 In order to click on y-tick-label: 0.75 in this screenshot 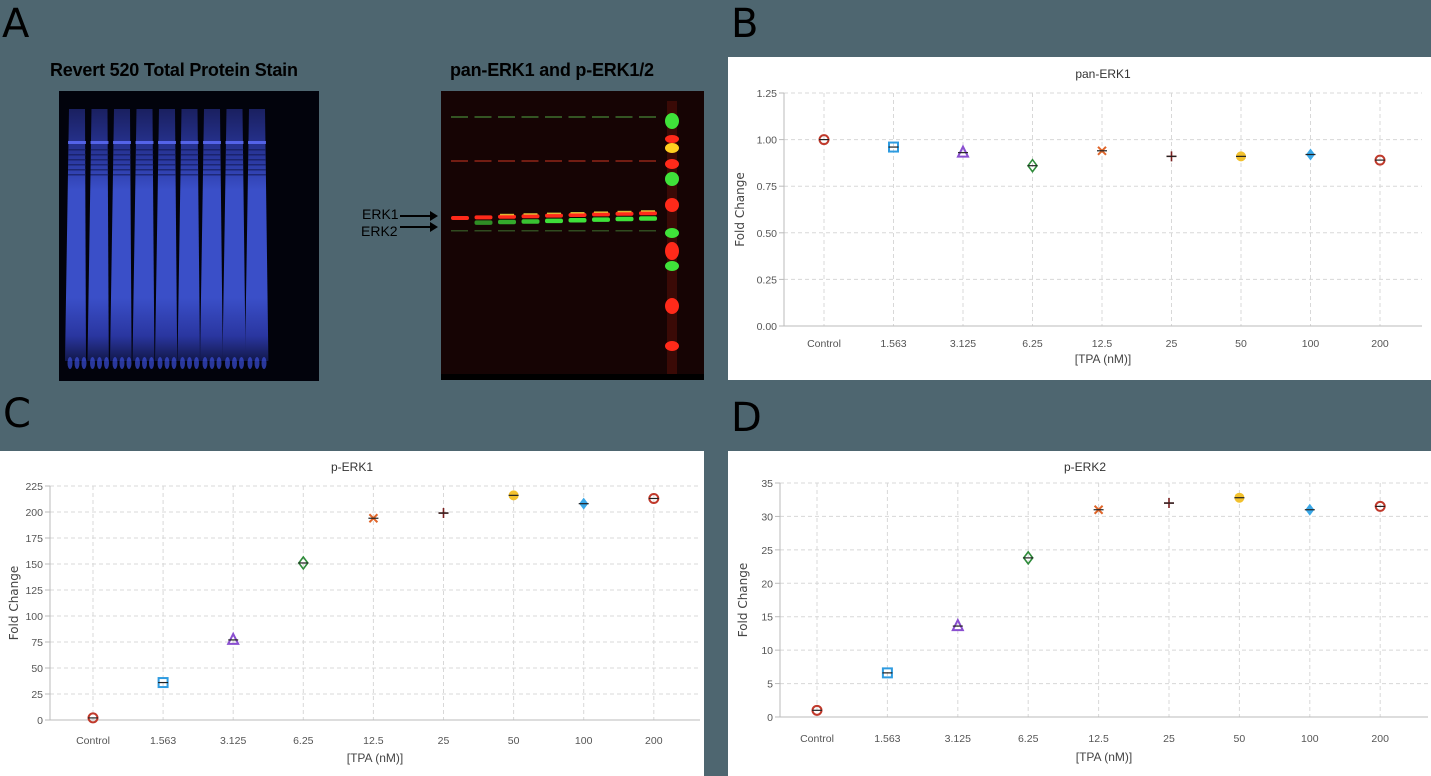, I will do `click(767, 187)`.